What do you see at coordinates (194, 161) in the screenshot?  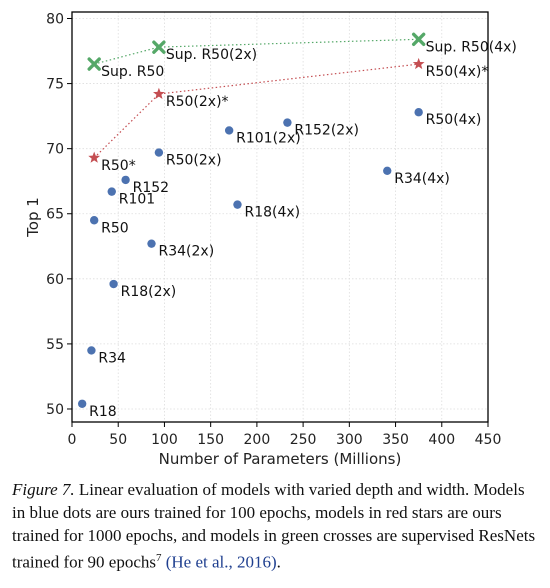 I see `label-r50-2x: R50(2x)` at bounding box center [194, 161].